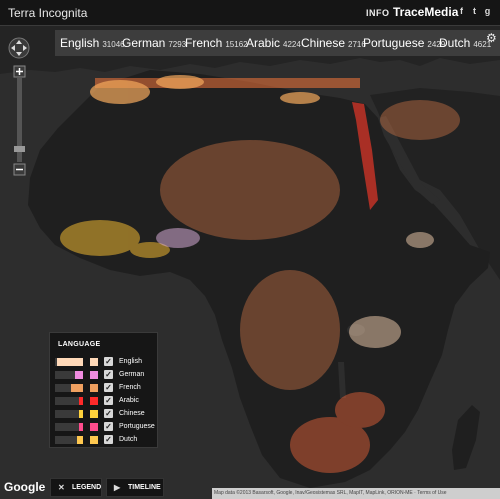  What do you see at coordinates (426, 12) in the screenshot?
I see `brand-logo: TraceMedia` at bounding box center [426, 12].